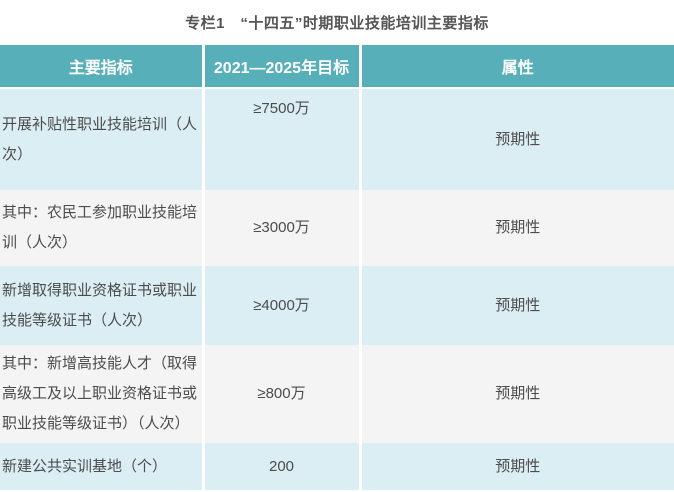 This screenshot has height=492, width=674. I want to click on header-row: 主要指标 2021—2025年目标 属性, so click(337, 67).